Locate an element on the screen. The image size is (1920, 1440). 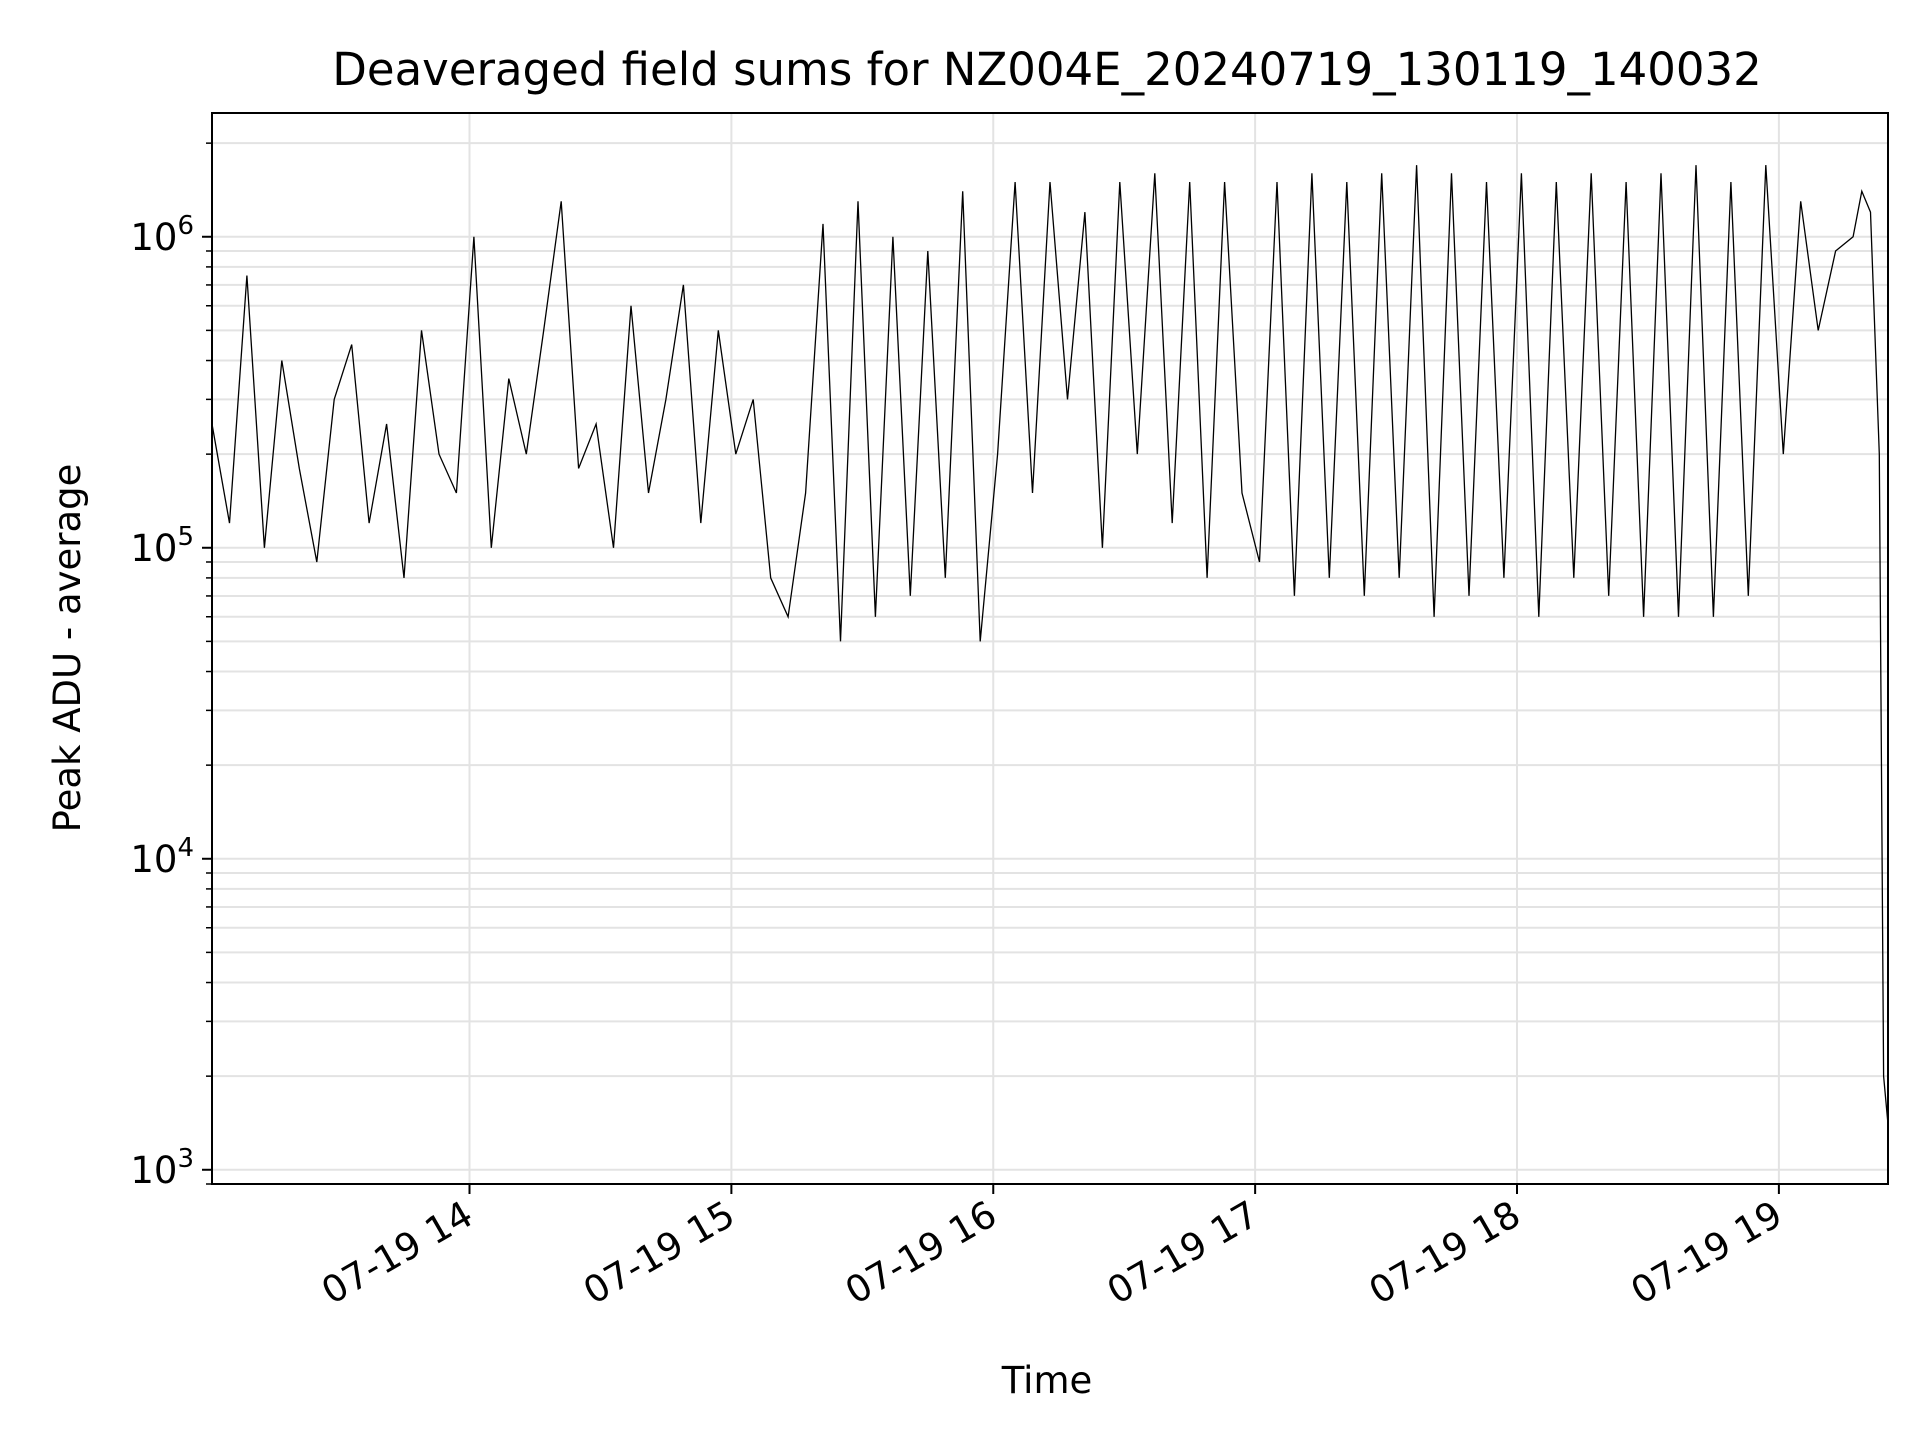
y-axis-ticks: 103 104 105 106 is located at coordinates (171, 667).